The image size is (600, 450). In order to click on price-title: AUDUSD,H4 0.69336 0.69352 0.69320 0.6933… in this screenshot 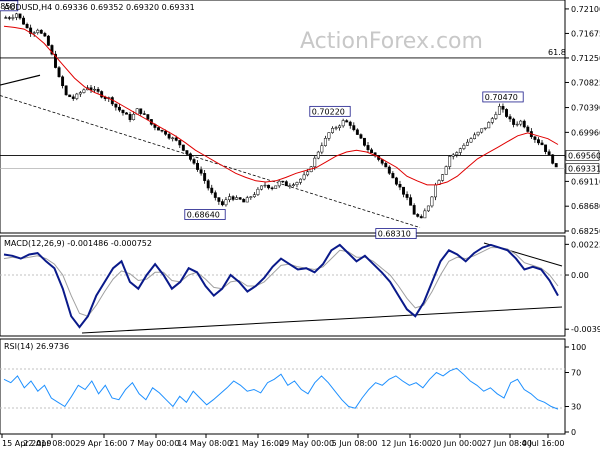, I will do `click(99, 7)`.